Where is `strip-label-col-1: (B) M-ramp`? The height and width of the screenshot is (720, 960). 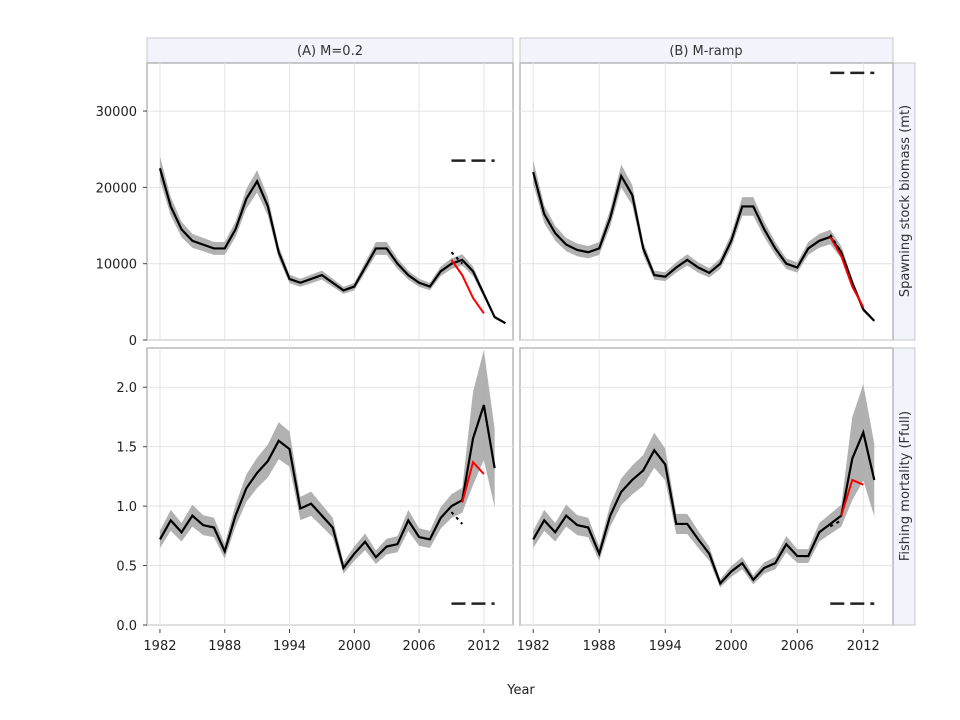
strip-label-col-1: (B) M-ramp is located at coordinates (705, 51).